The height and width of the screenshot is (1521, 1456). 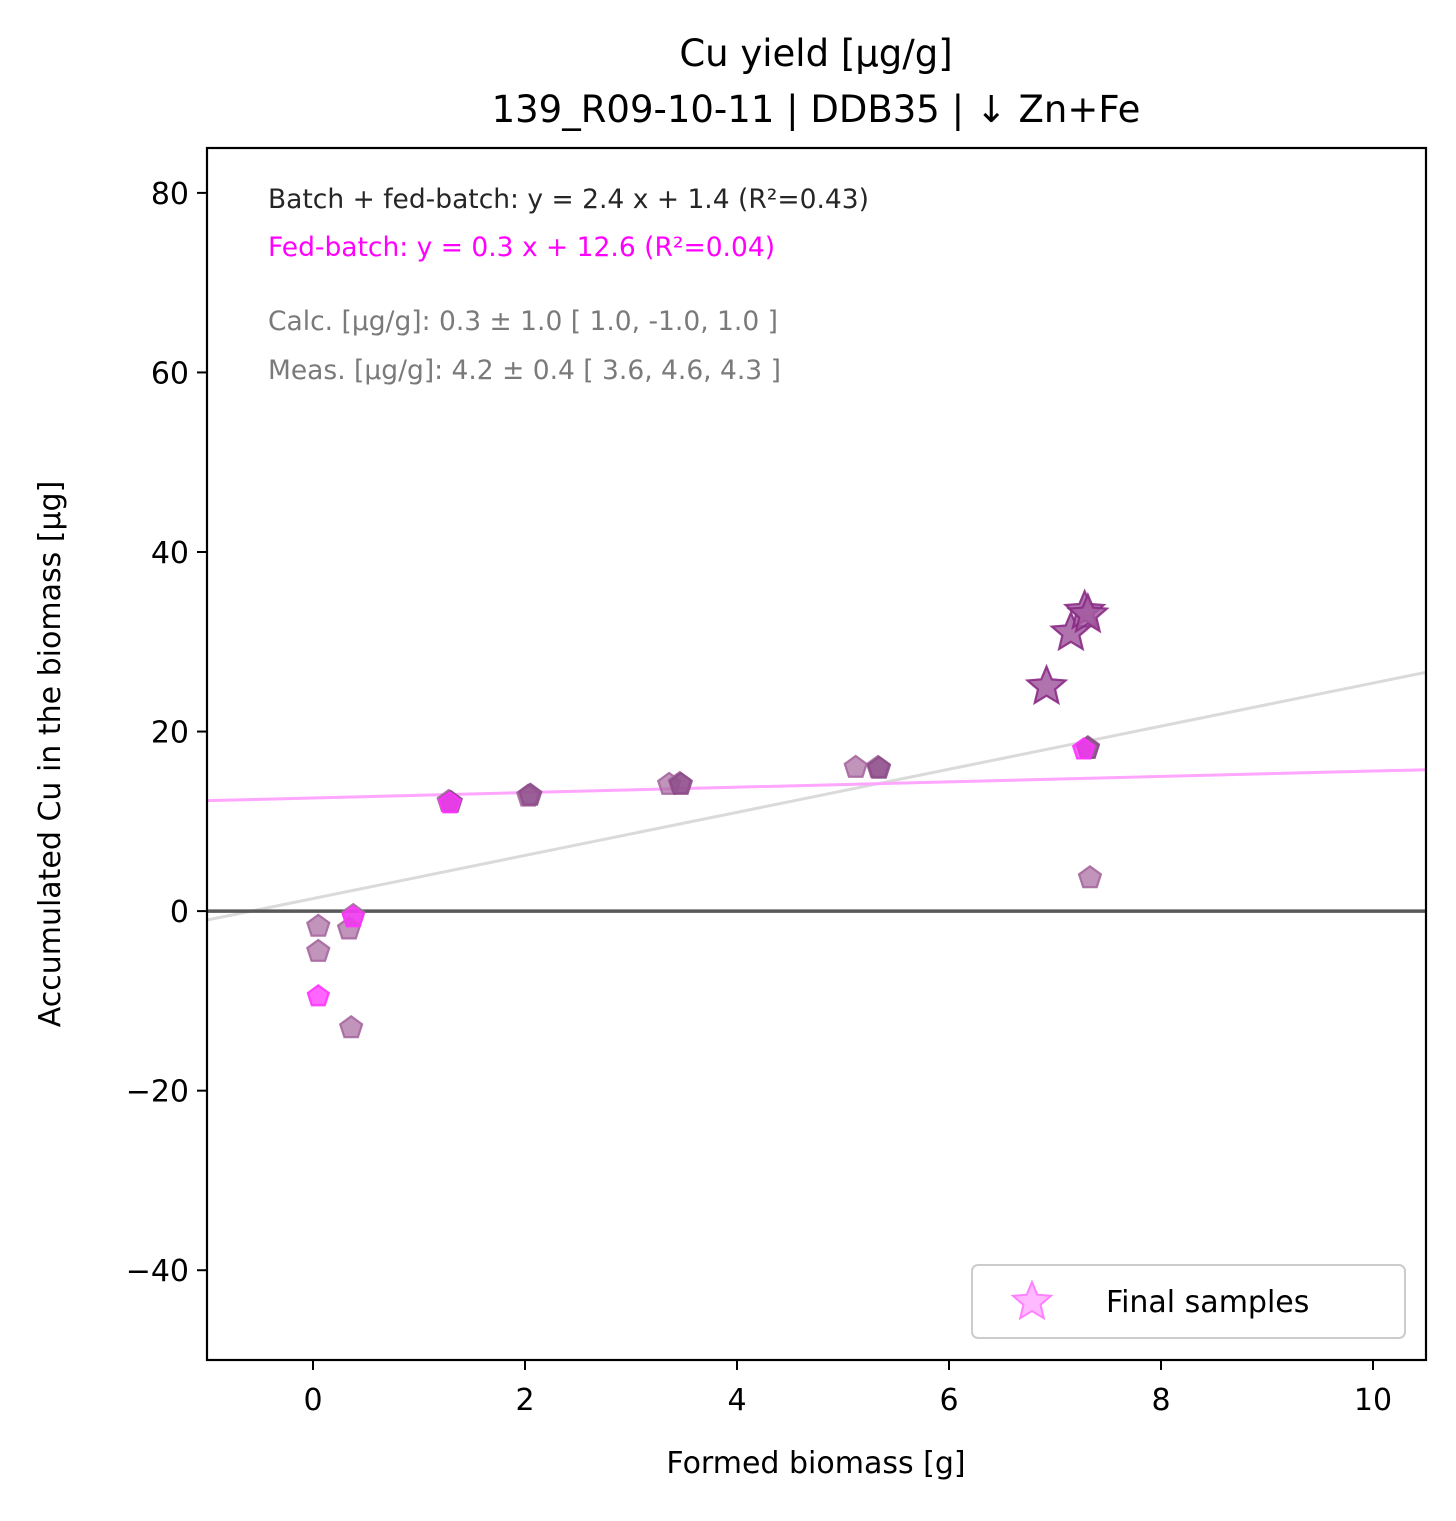 I want to click on legend-label-final-samples: Final samples, so click(x=1207, y=1302).